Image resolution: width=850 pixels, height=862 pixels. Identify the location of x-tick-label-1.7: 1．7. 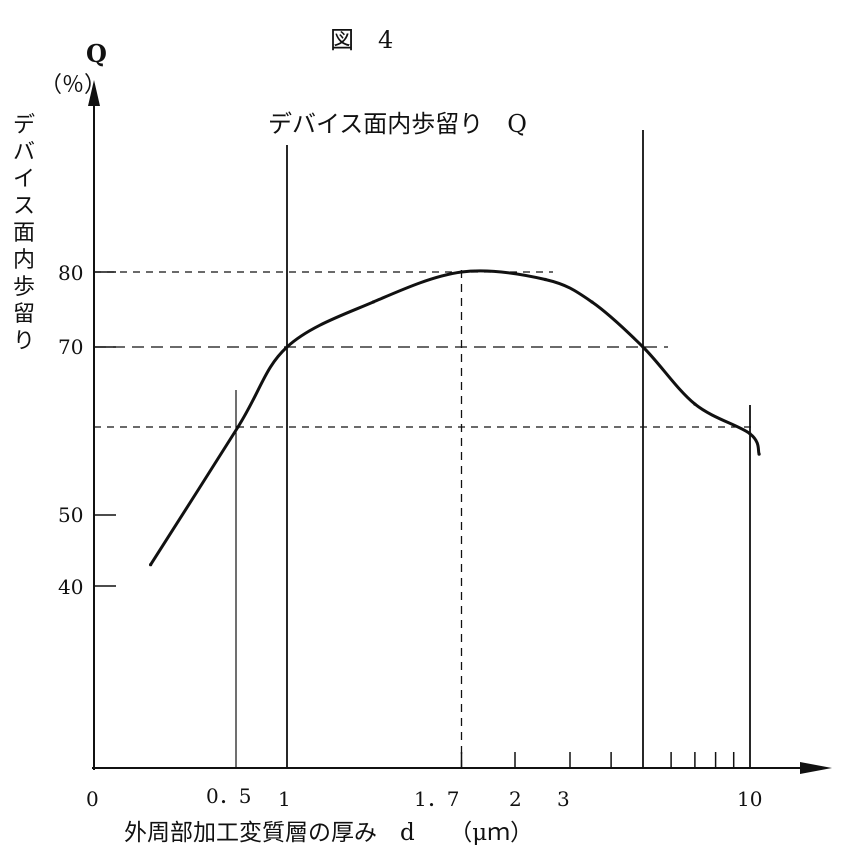
(436, 799).